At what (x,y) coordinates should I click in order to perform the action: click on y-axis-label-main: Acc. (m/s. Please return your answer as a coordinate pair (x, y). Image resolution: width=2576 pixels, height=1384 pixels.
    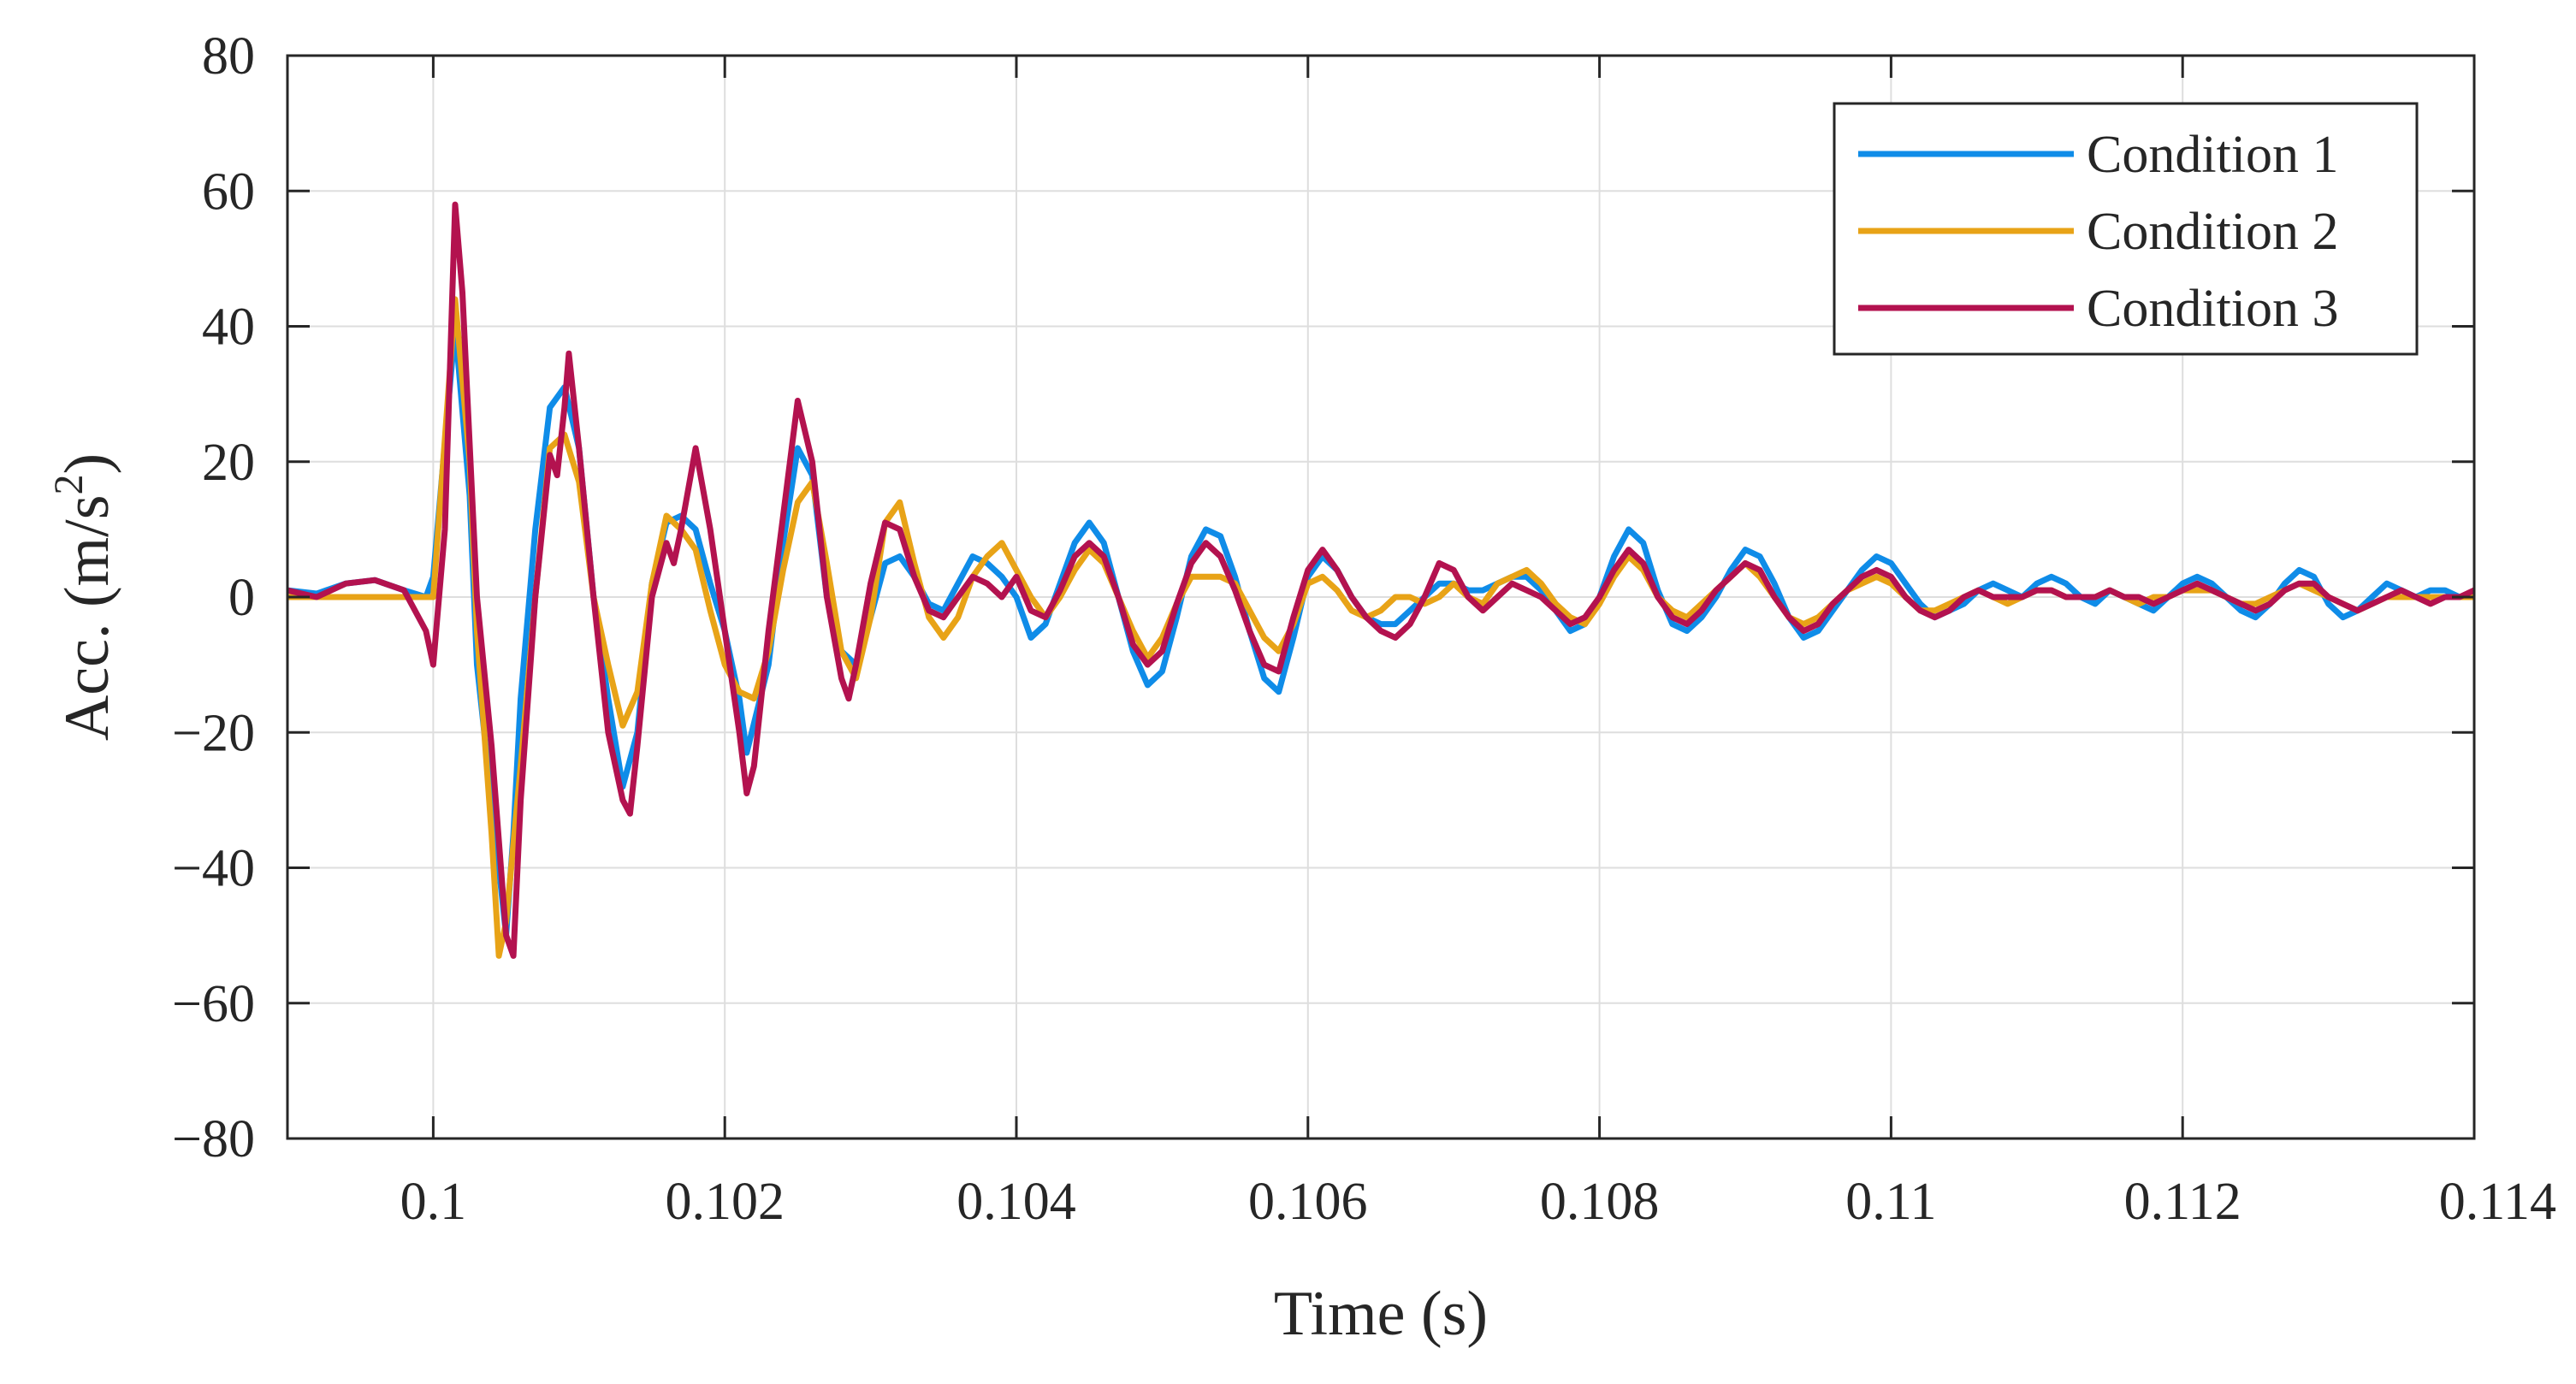
    Looking at the image, I should click on (87, 617).